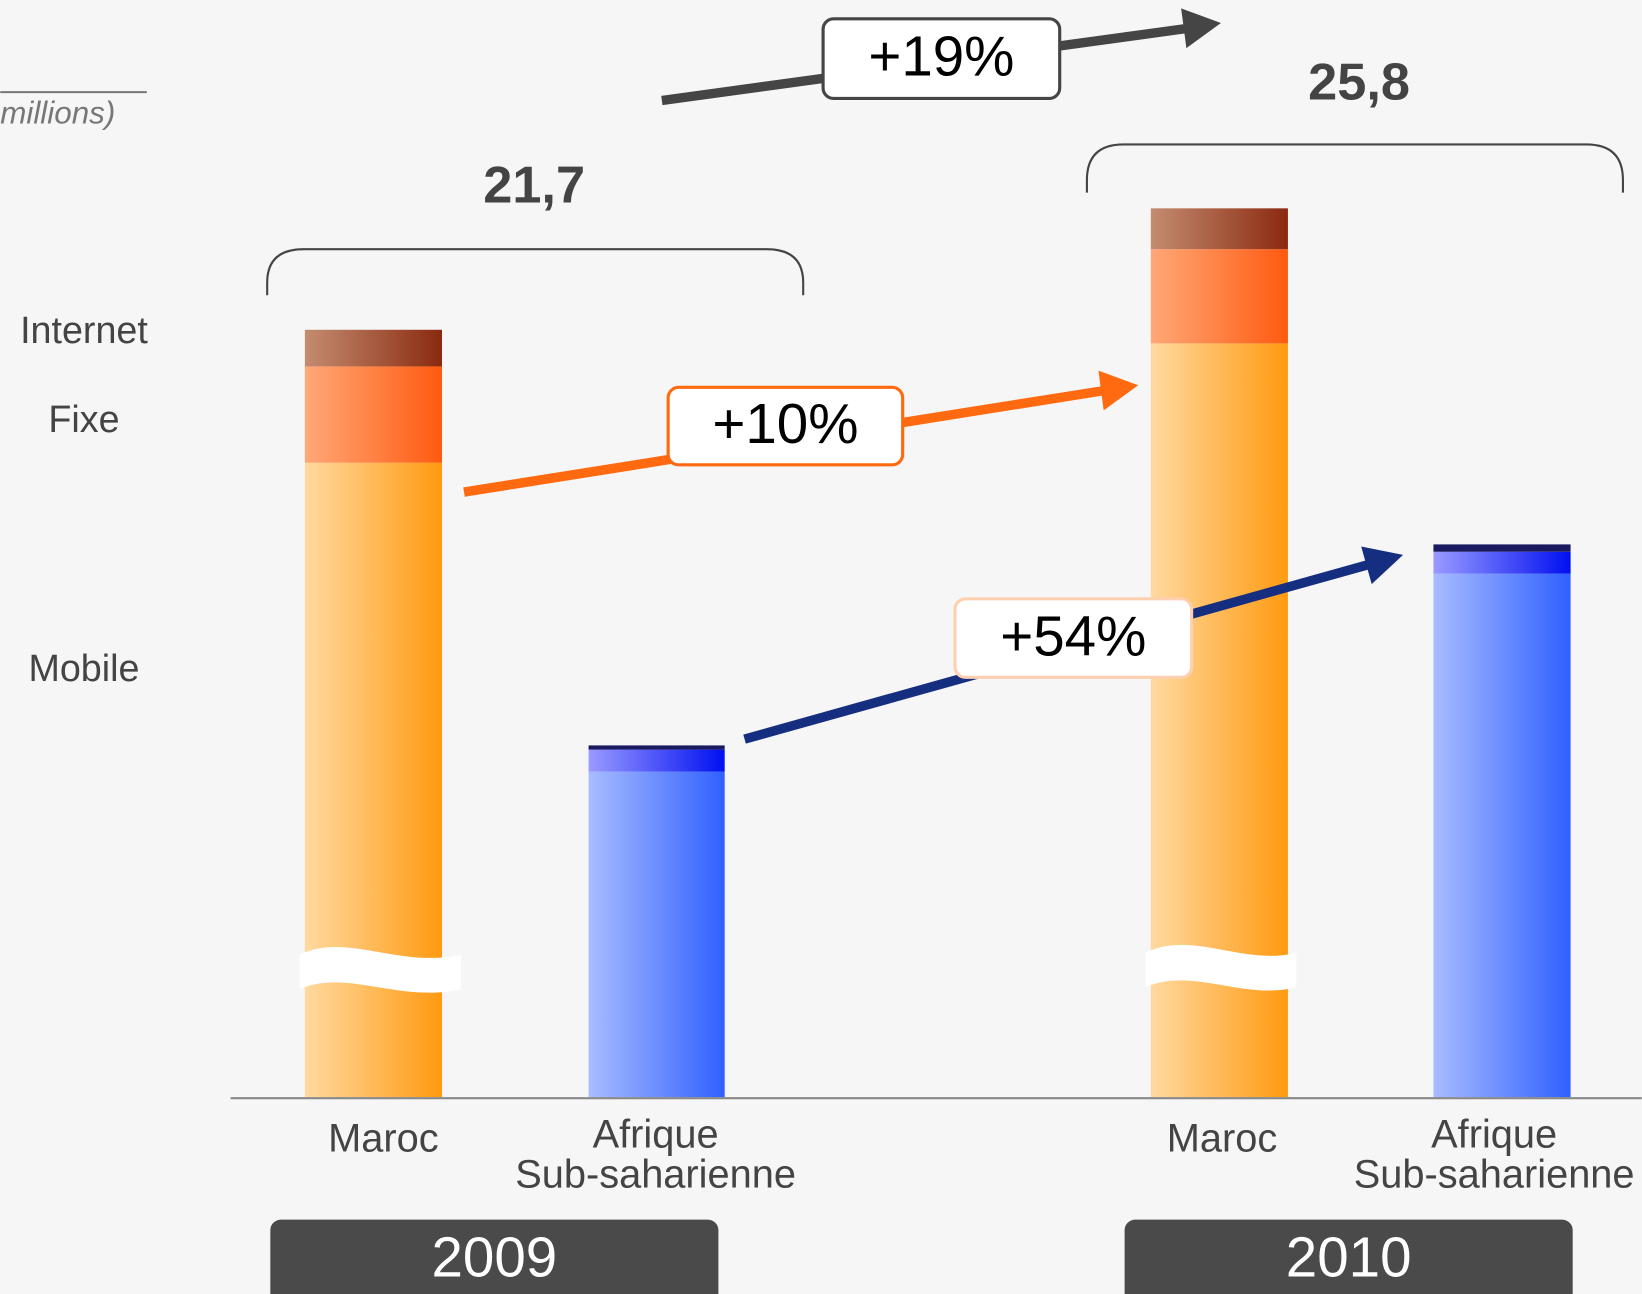  What do you see at coordinates (1359, 83) in the screenshot?
I see `total-label: 25,8` at bounding box center [1359, 83].